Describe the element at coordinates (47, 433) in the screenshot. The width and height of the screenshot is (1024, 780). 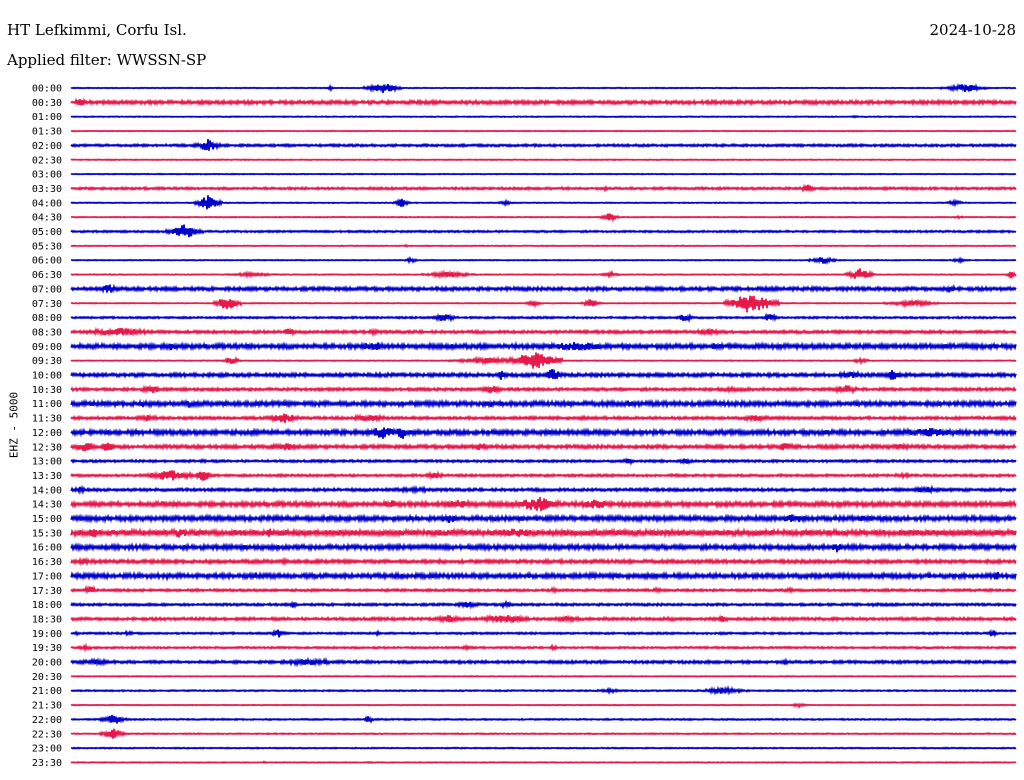
I see `time-label: 12:00` at that location.